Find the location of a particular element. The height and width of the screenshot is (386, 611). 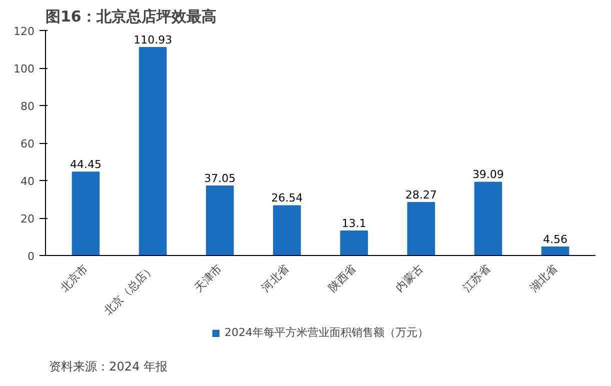

x-tick-label: 天津市 is located at coordinates (208, 278).